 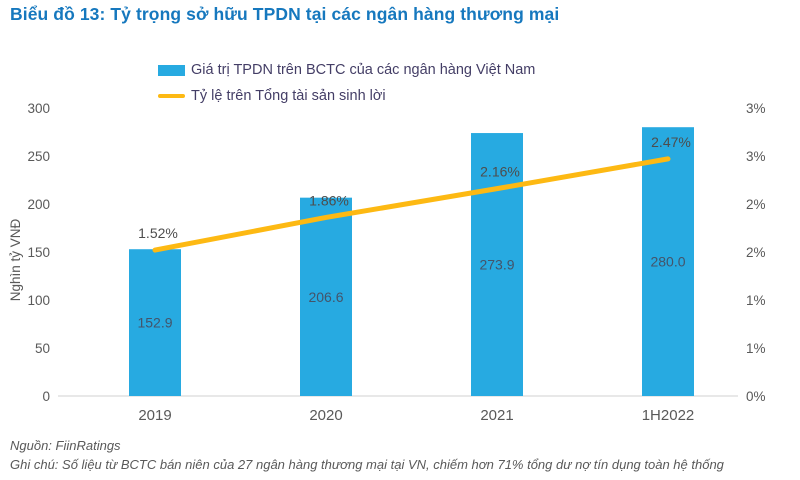 I want to click on bar-2019, so click(x=155, y=322).